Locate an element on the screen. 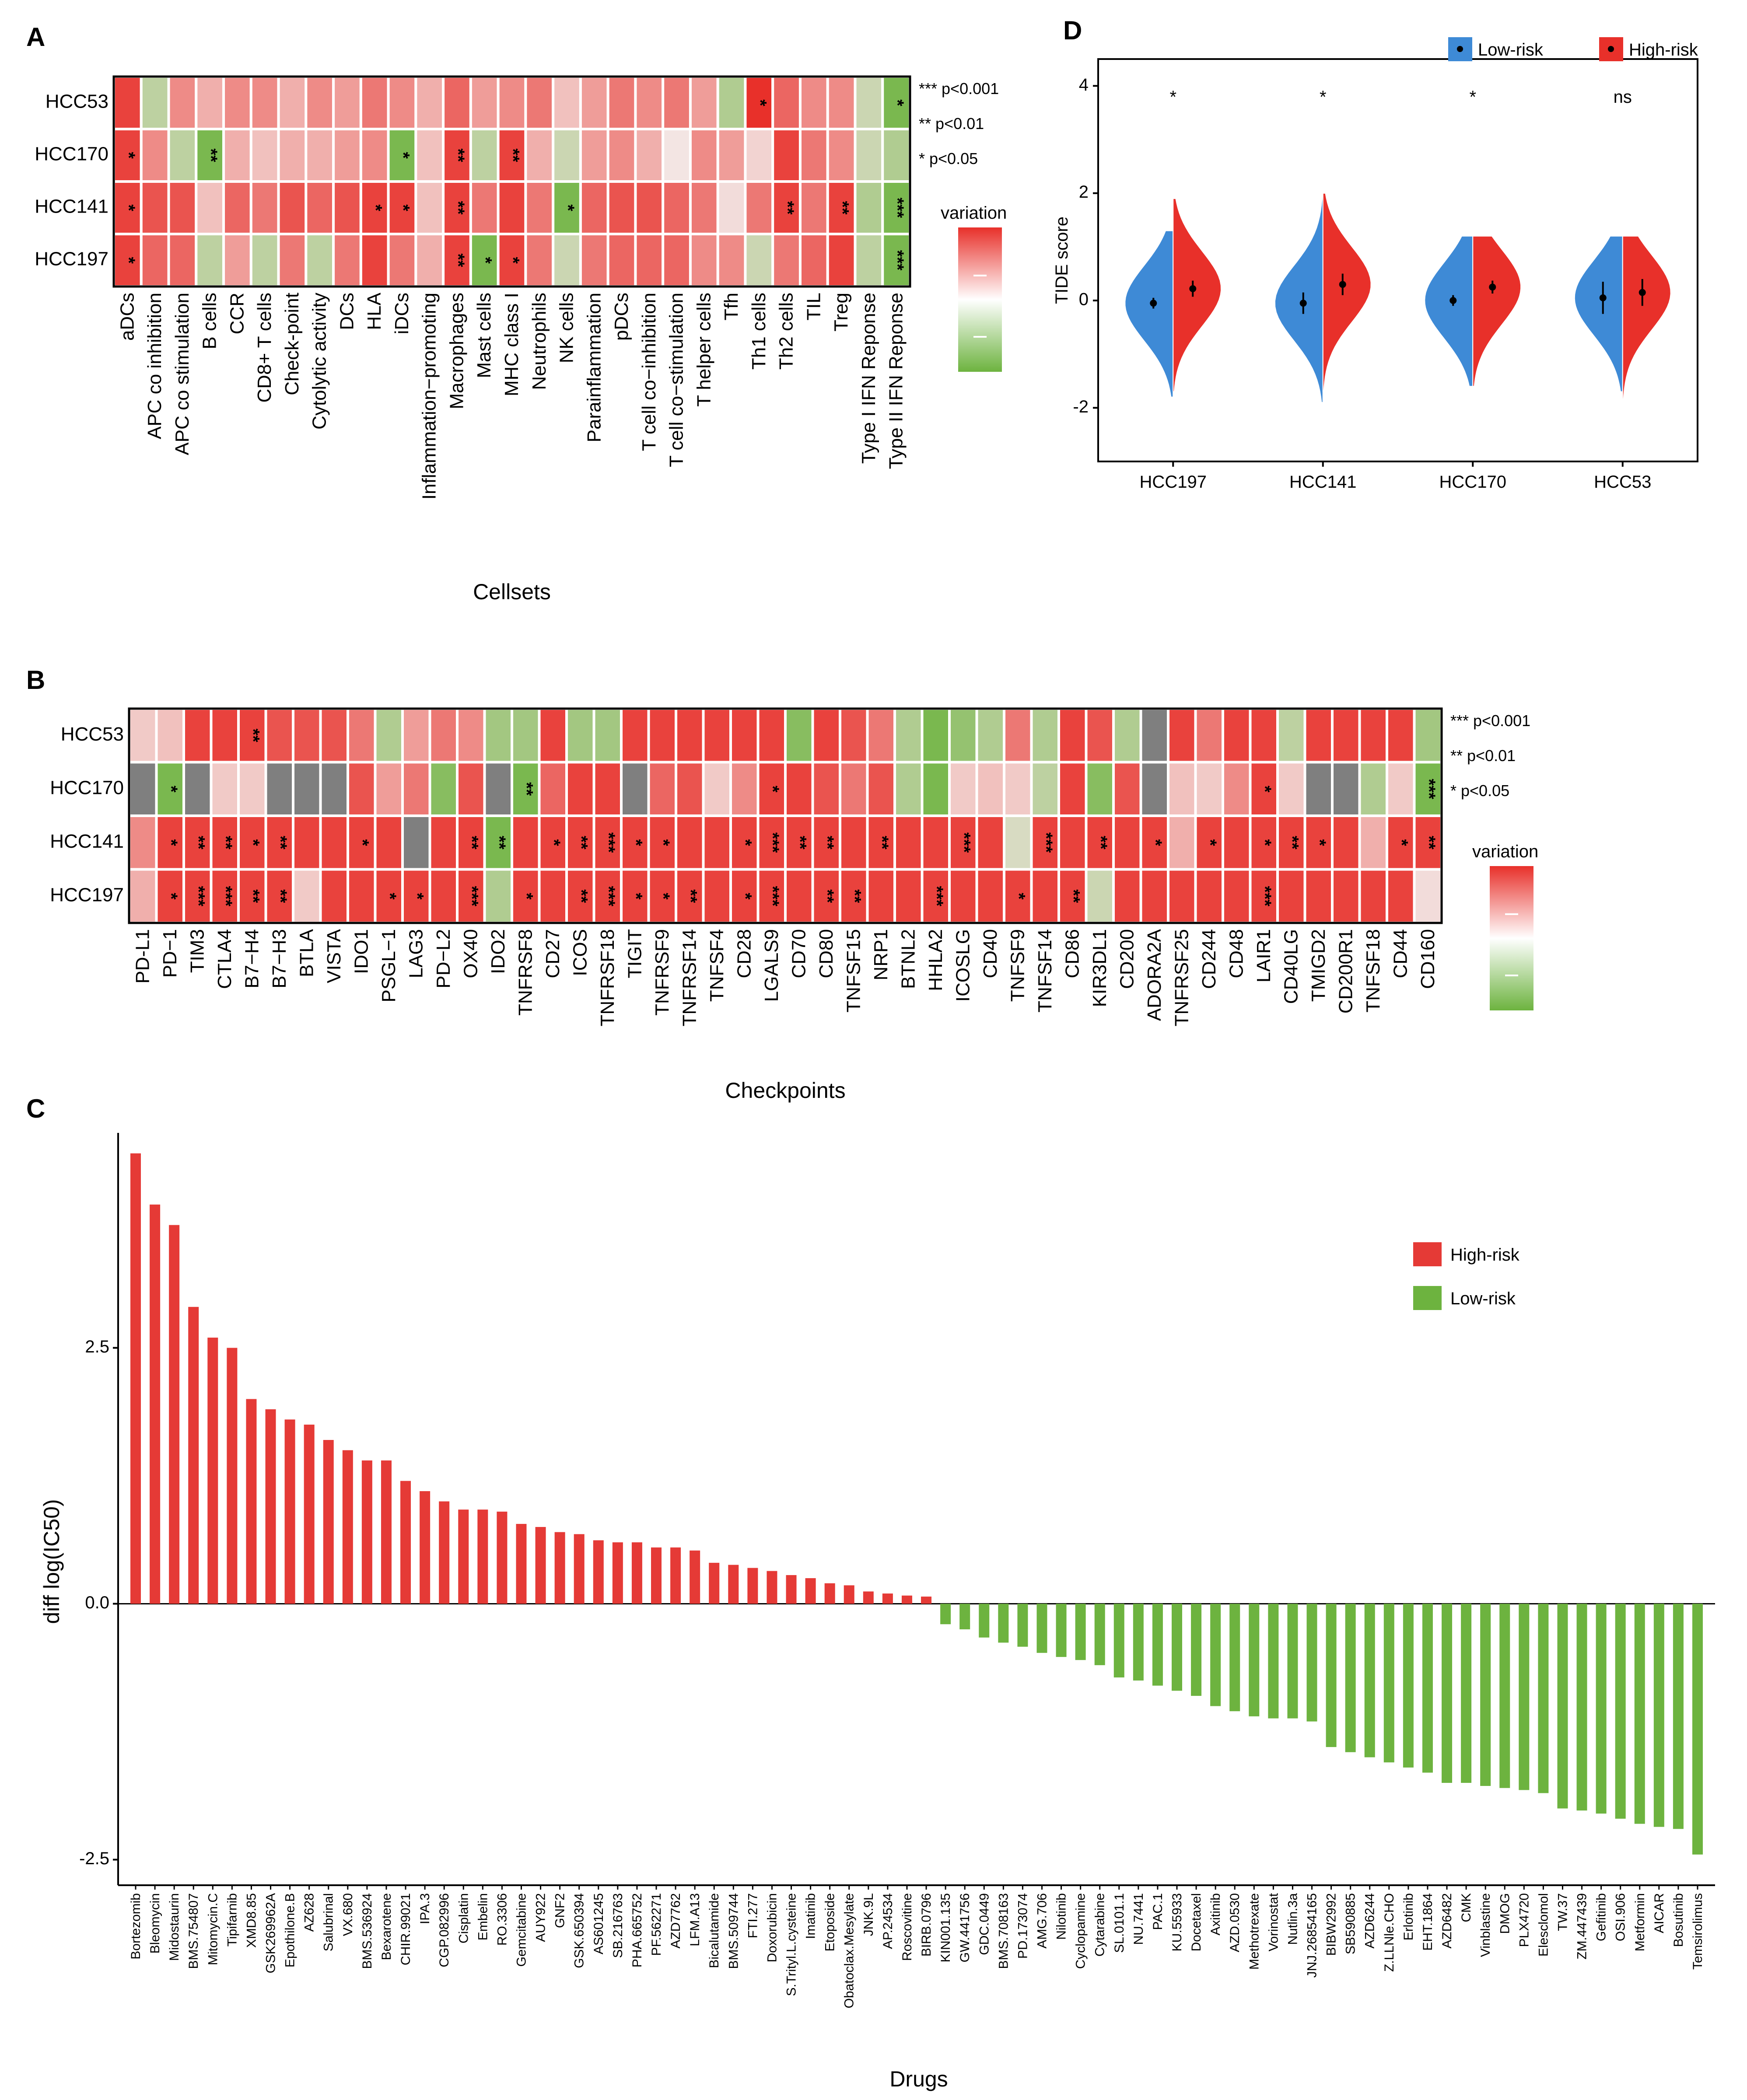  drug-label: AMG.706 is located at coordinates (1042, 1921).